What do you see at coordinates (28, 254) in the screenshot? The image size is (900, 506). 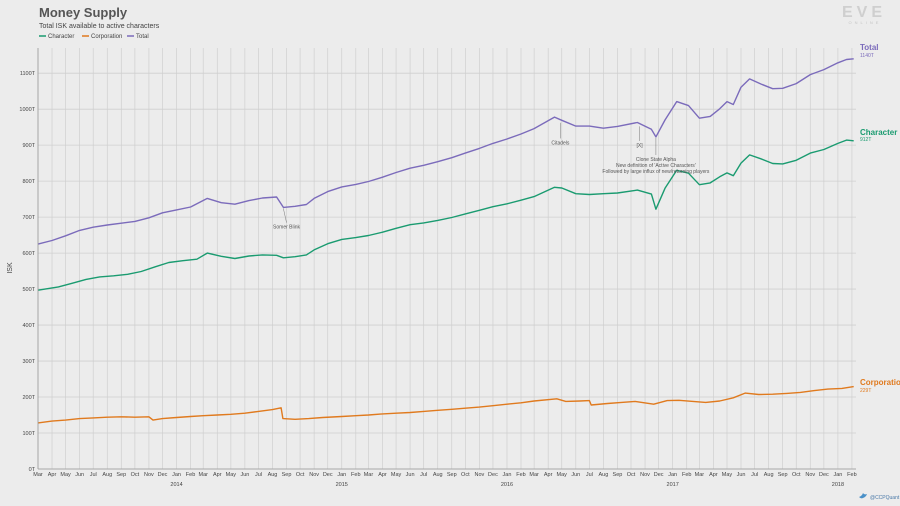 I see `y-tick-label: 600T` at bounding box center [28, 254].